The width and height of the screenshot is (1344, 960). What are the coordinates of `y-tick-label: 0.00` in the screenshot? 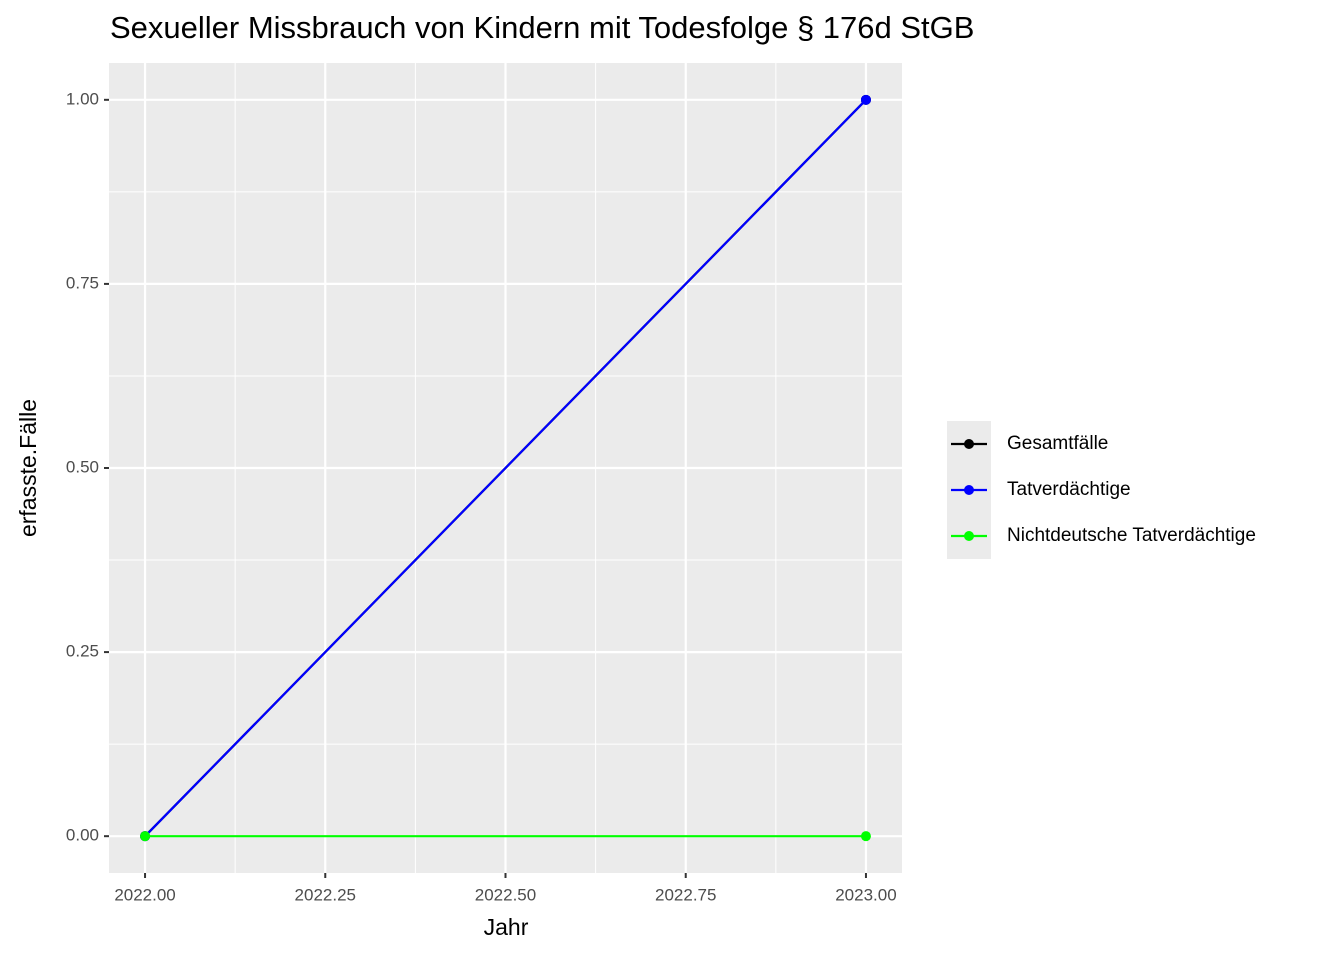 It's located at (82, 835).